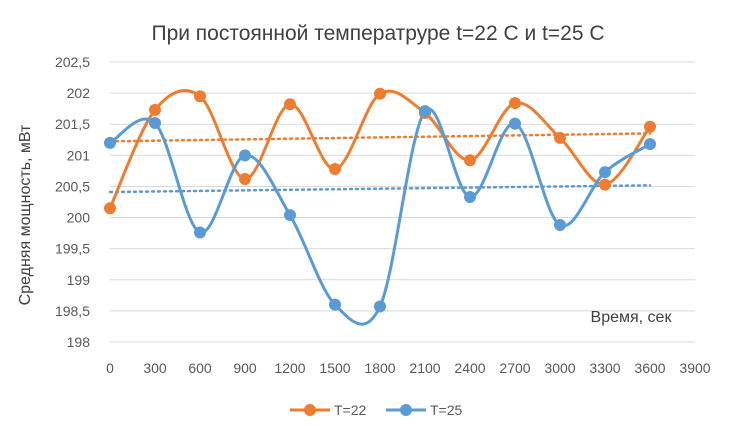 This screenshot has height=426, width=756. I want to click on y-tick-label: 202, so click(79, 93).